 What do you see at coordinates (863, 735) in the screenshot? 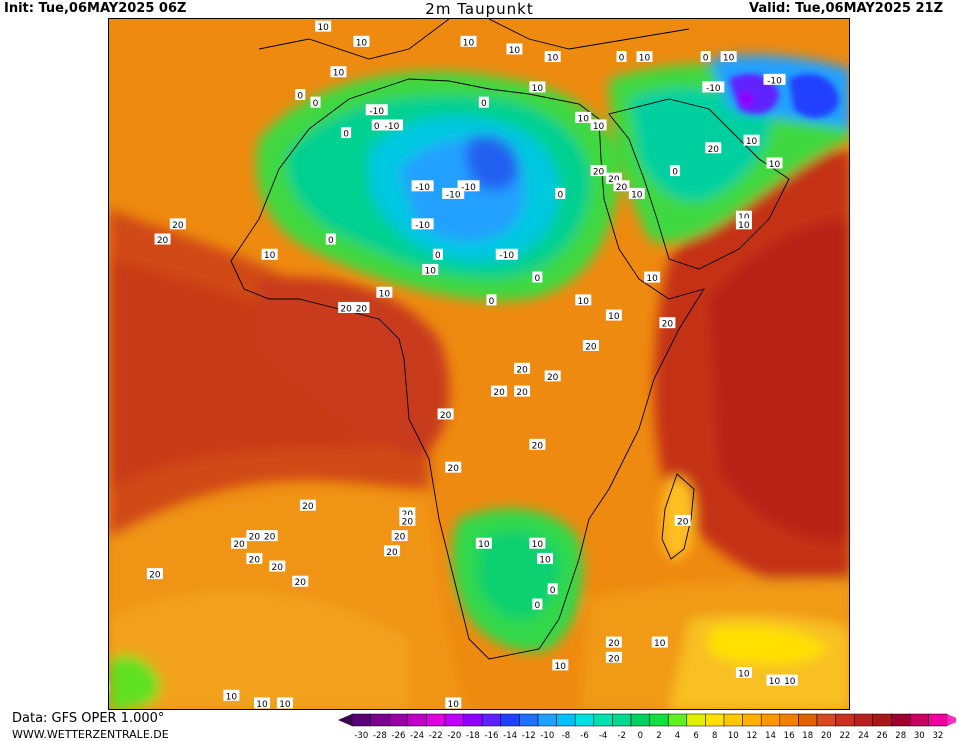
I see `legend-tick-label: 24` at bounding box center [863, 735].